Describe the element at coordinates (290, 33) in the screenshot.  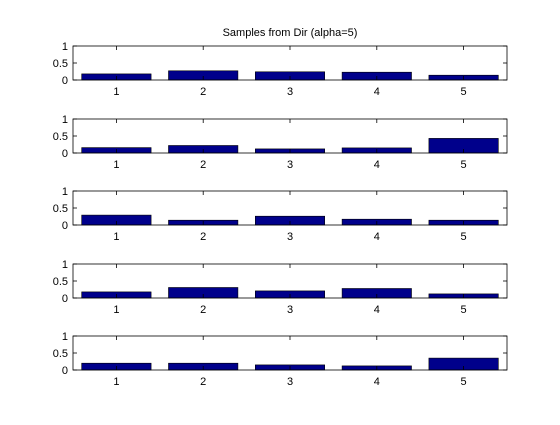
I see `chart-title: Samples from Dir (alpha=5)` at that location.